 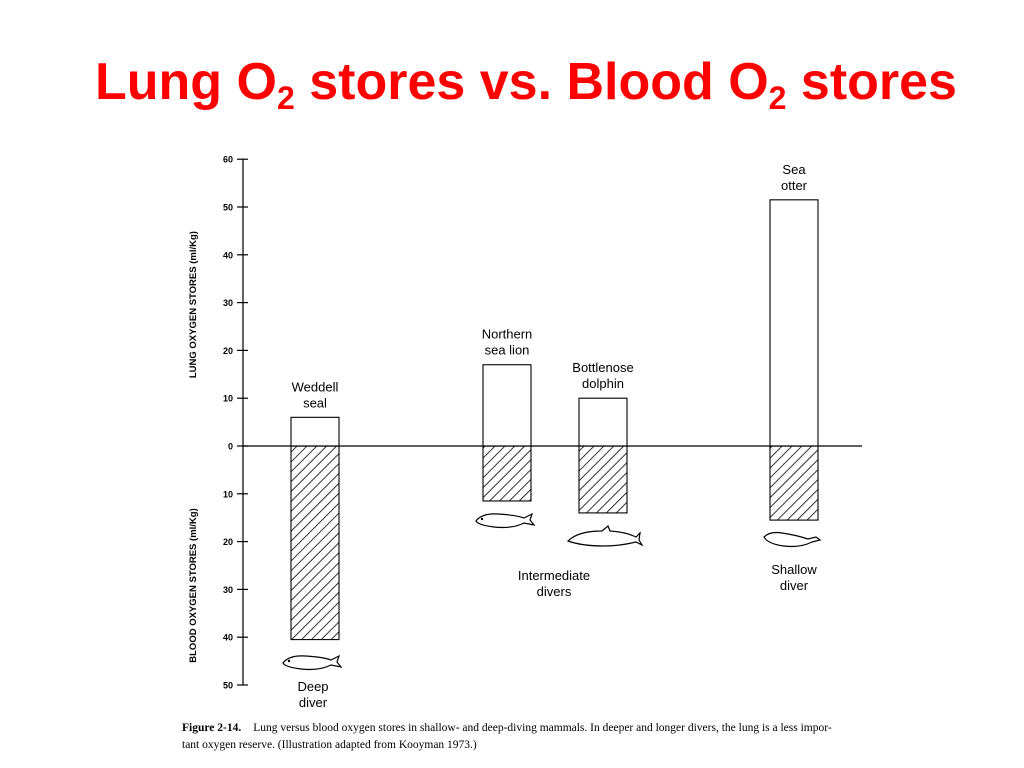 I want to click on category-label: otter, so click(x=794, y=185).